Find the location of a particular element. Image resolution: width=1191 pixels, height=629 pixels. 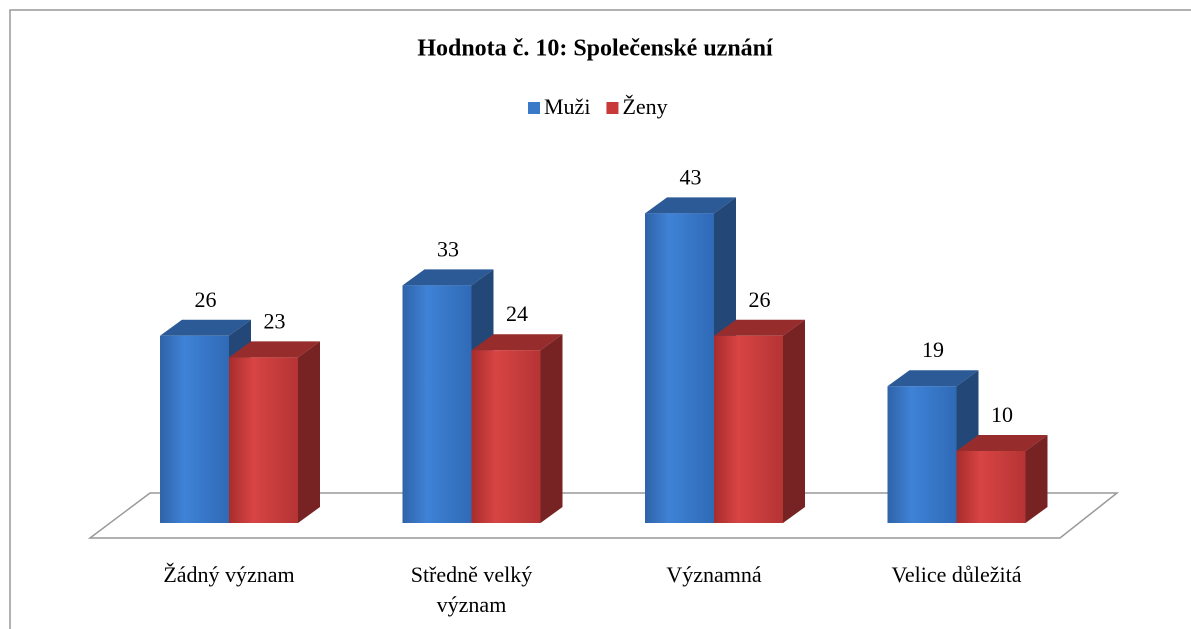

data-label: 19 is located at coordinates (933, 349).